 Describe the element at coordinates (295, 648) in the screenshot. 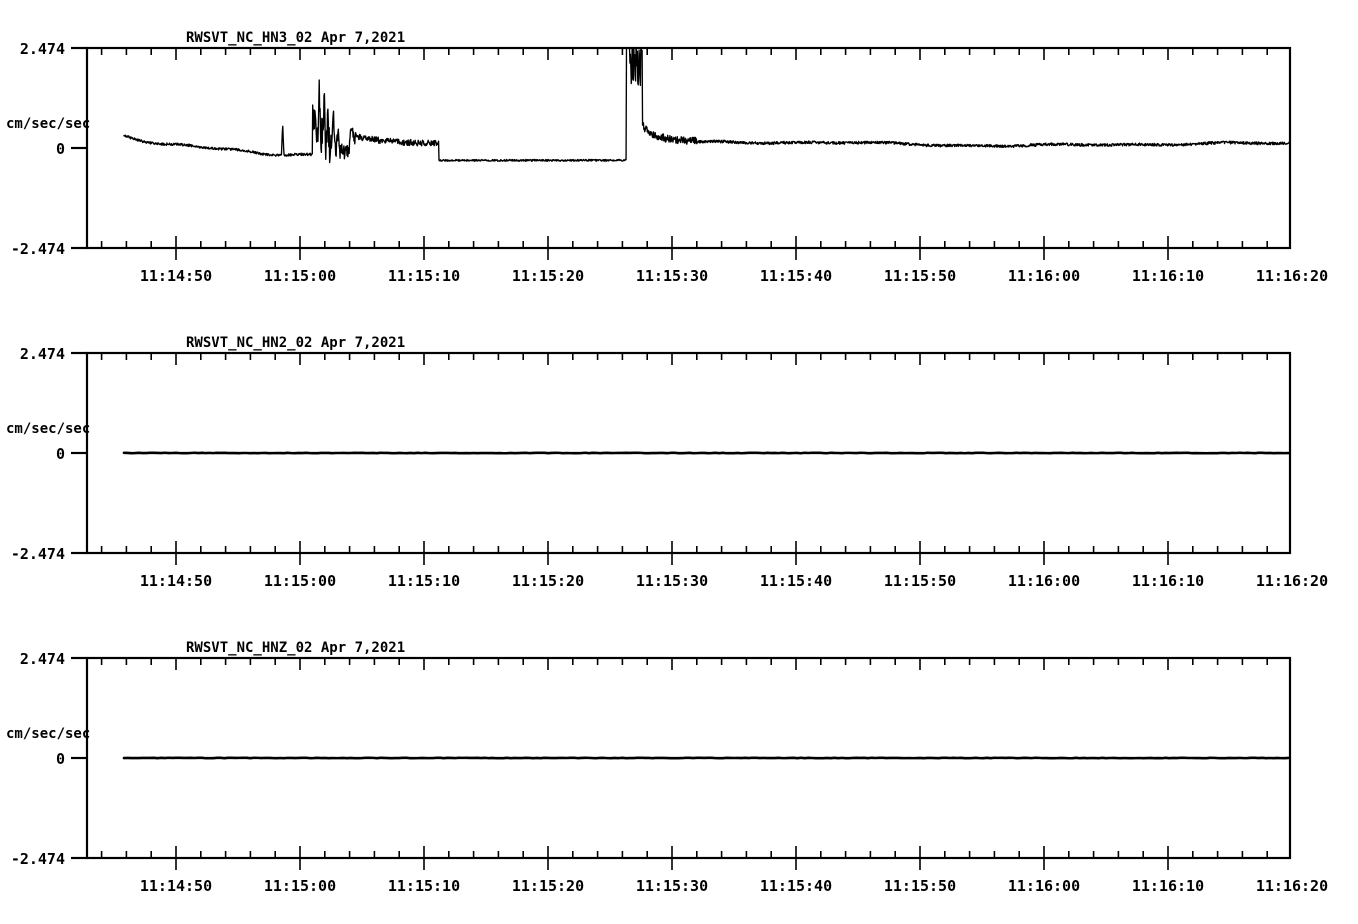

I see `plot-title: RWSVT_NC_HNZ_02 Apr 7,2021` at that location.